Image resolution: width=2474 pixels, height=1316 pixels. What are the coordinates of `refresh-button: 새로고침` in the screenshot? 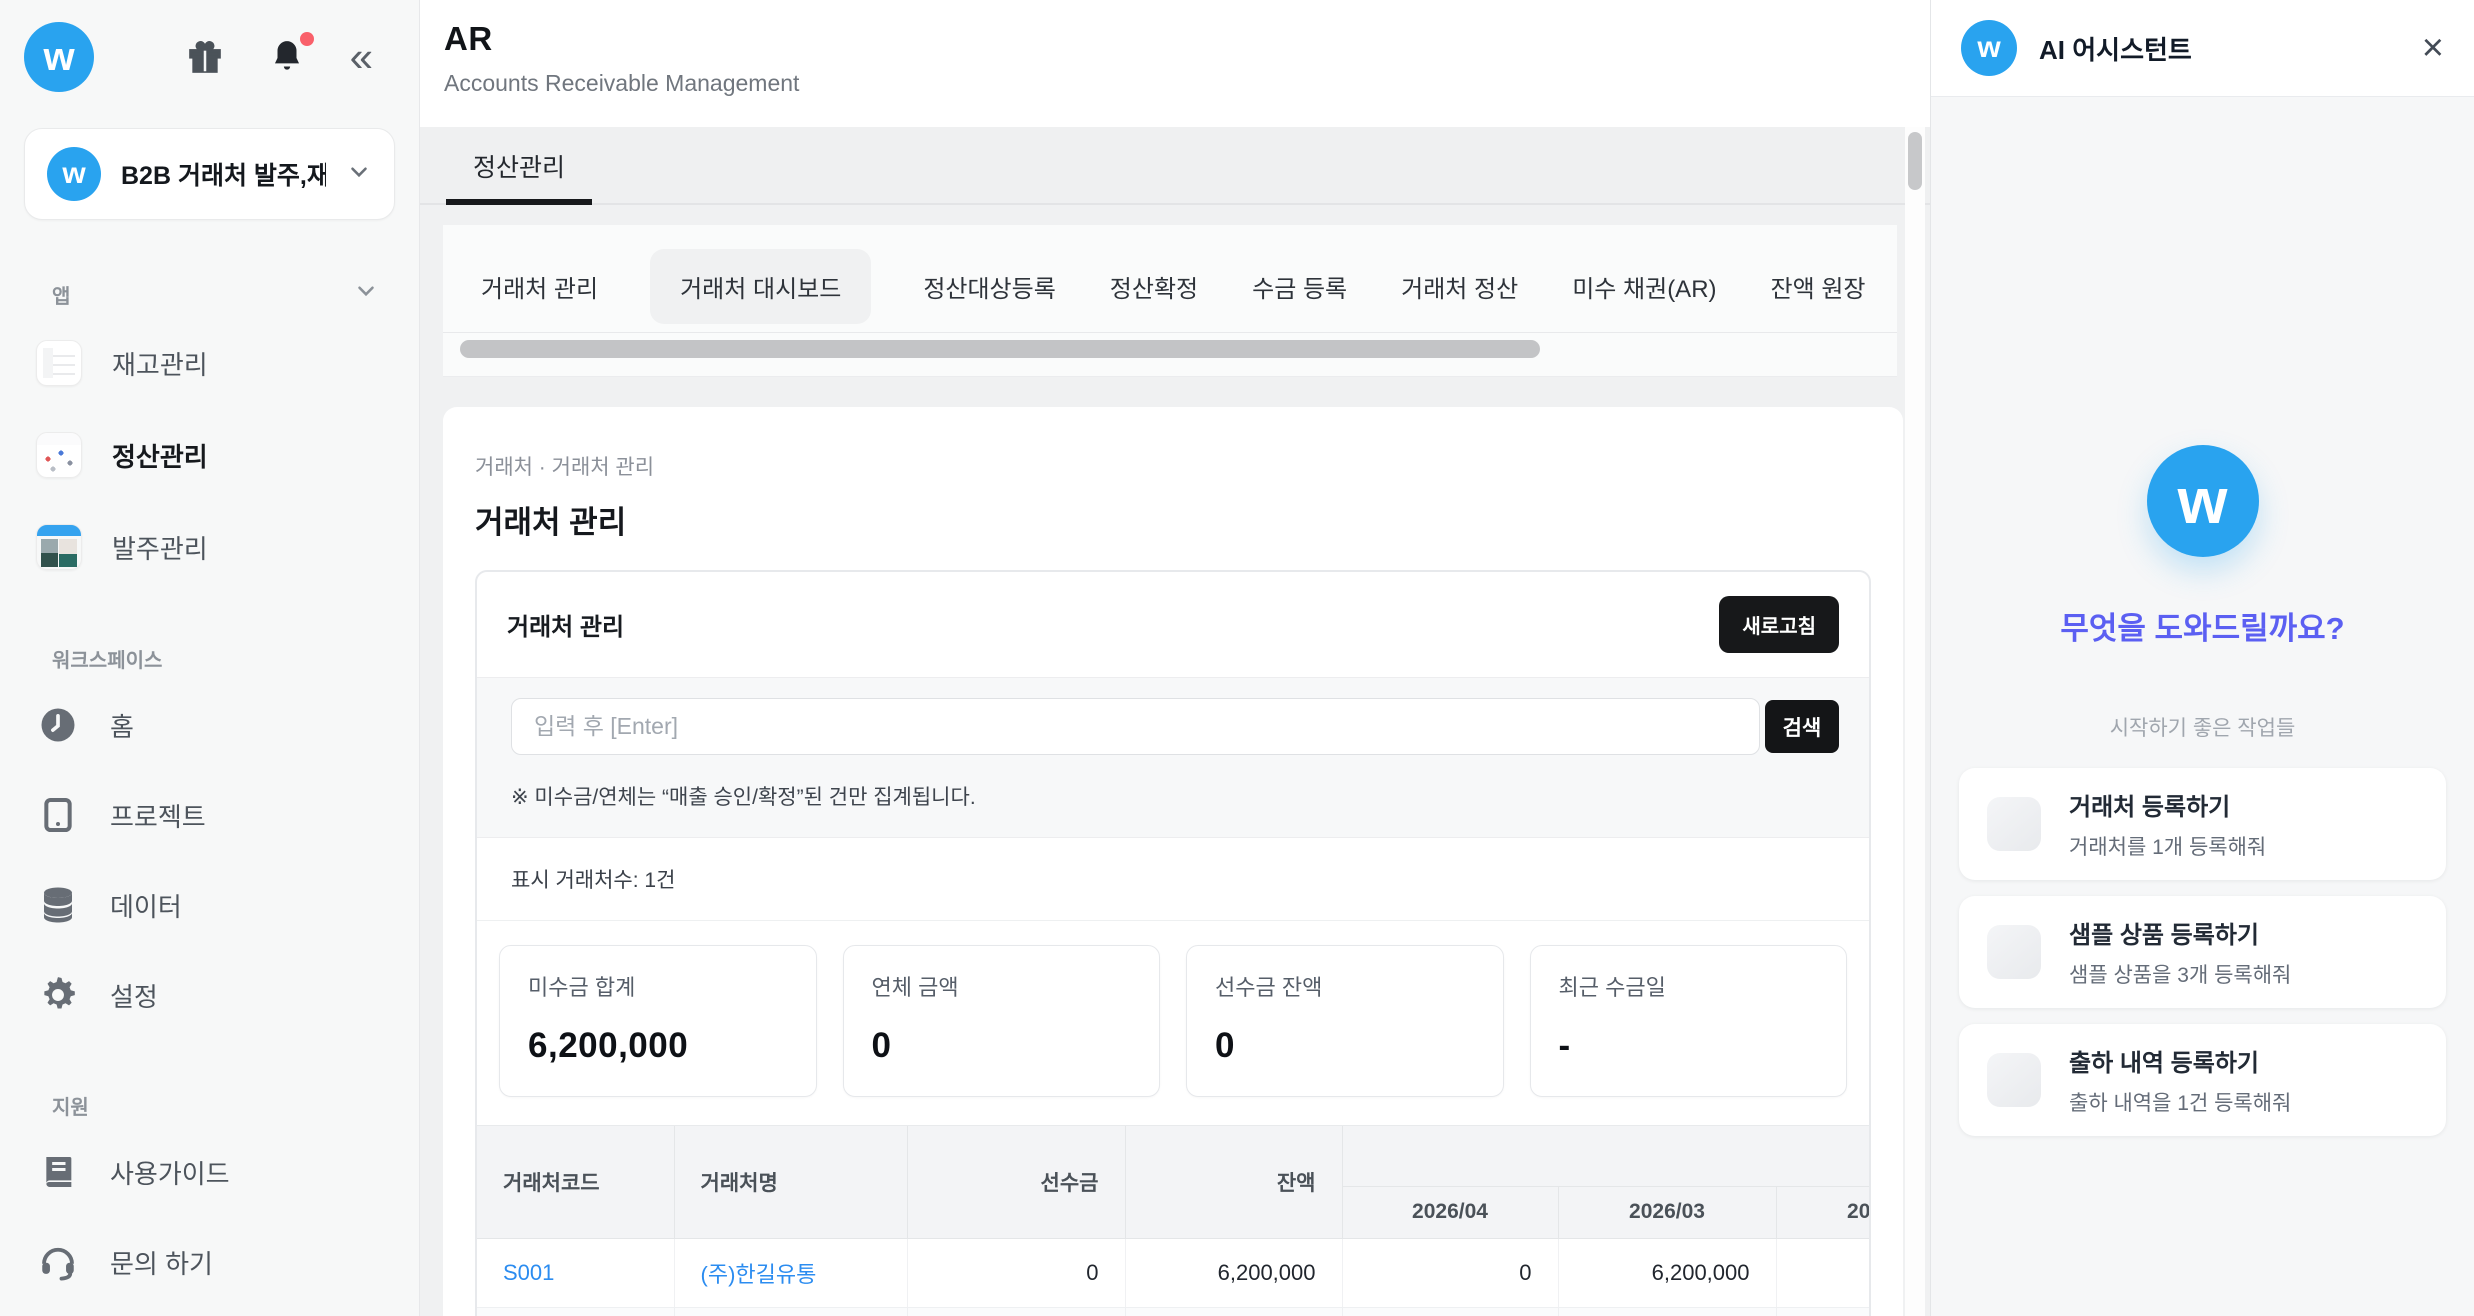 It's located at (1779, 624).